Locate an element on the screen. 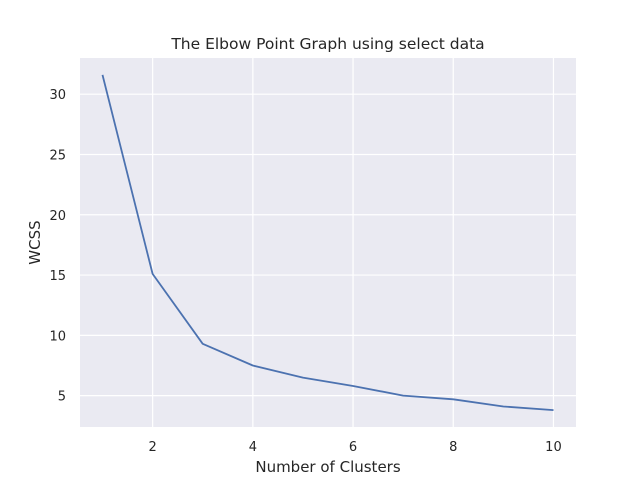  y-tick-label: 5 is located at coordinates (62, 397).